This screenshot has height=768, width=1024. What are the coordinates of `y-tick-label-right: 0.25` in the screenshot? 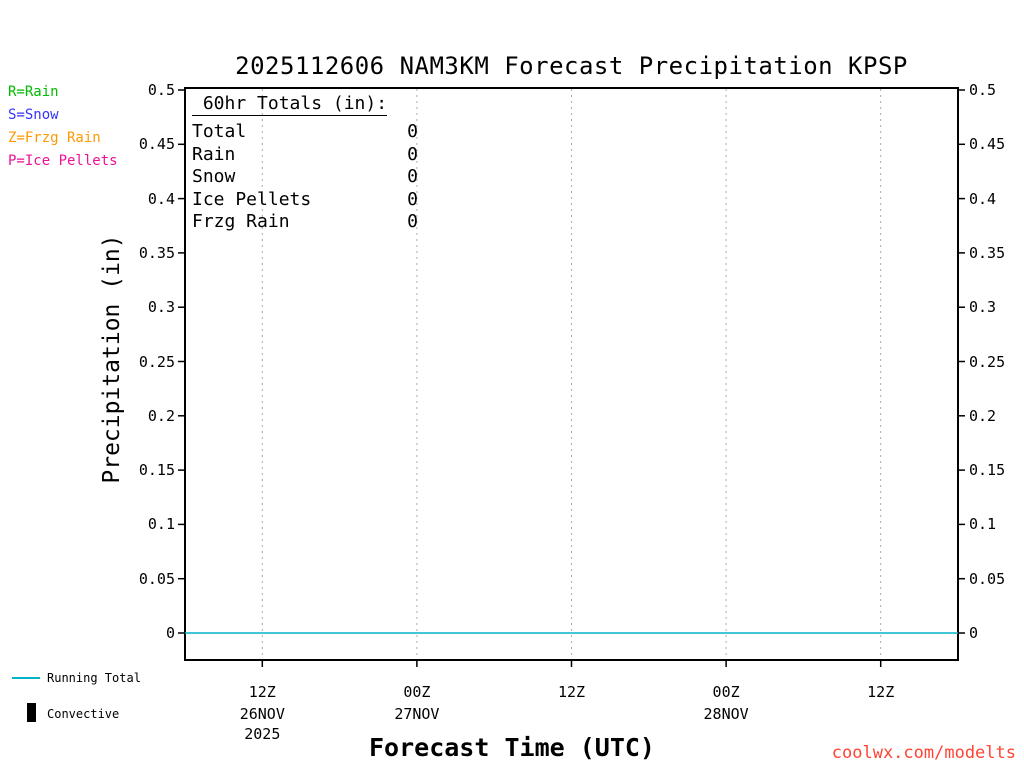 It's located at (987, 361).